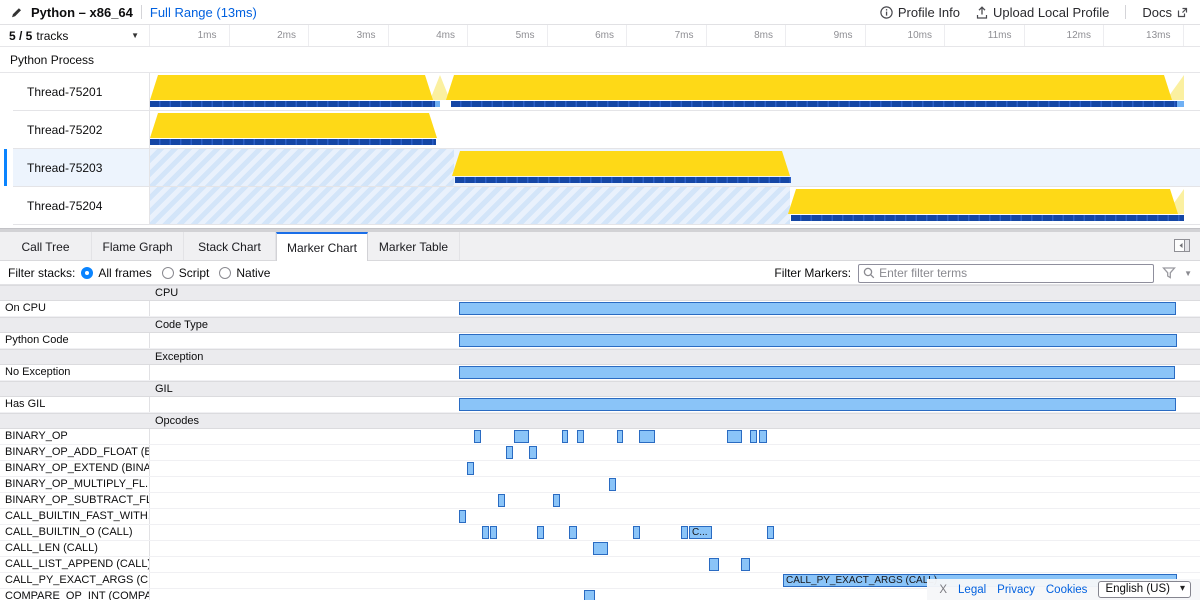 The image size is (1200, 600). I want to click on thread-track: Thread-75202, so click(606, 130).